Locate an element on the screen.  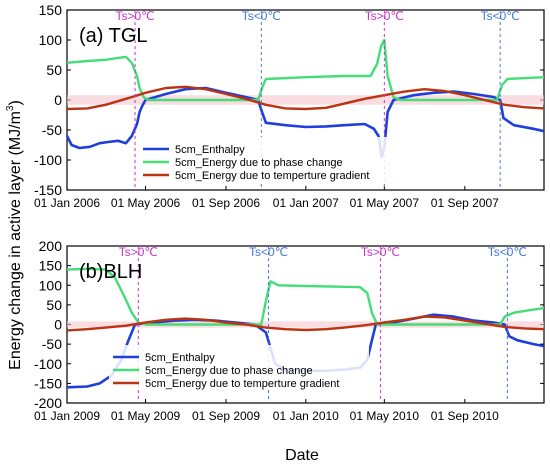
panel-label: (b)BLH is located at coordinates (110, 272).